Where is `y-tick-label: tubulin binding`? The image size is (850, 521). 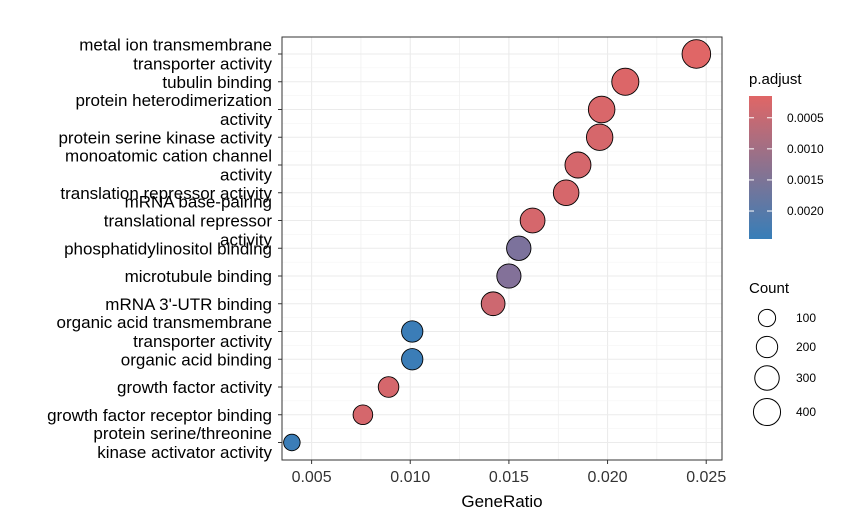
y-tick-label: tubulin binding is located at coordinates (217, 82).